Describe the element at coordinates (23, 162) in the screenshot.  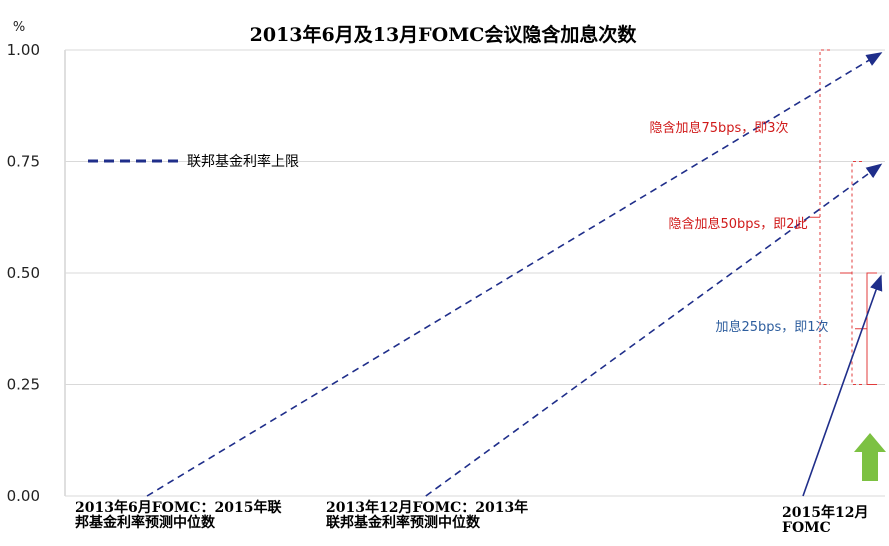
I see `y-tick-label: 0.75` at that location.